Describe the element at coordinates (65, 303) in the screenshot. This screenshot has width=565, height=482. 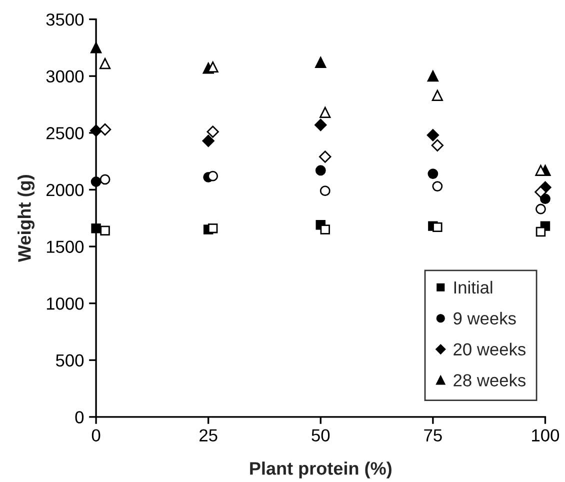
I see `y-tick-label: 1000` at that location.